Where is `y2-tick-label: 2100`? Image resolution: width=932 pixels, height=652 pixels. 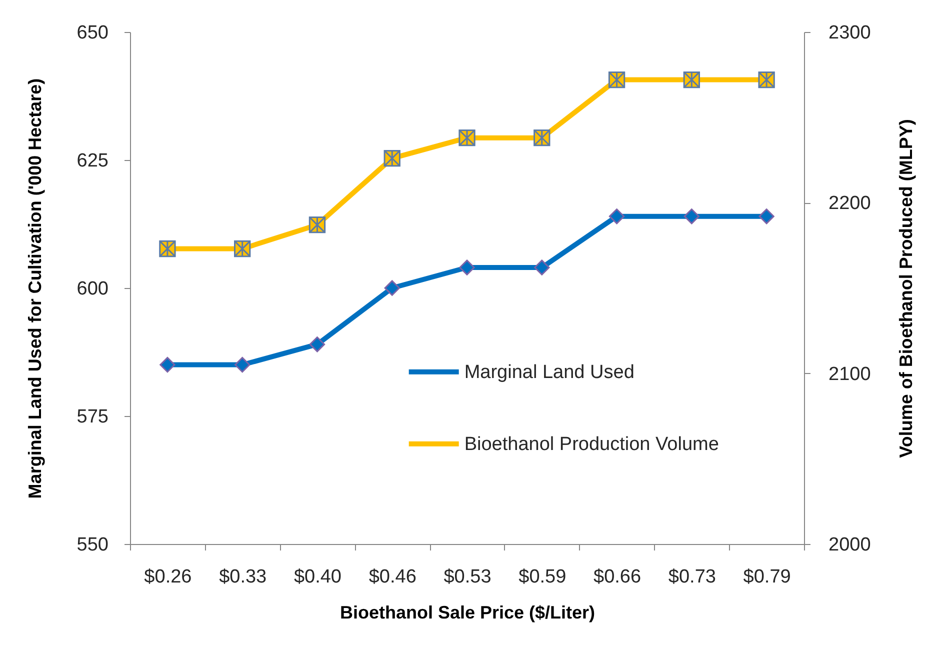 y2-tick-label: 2100 is located at coordinates (849, 374).